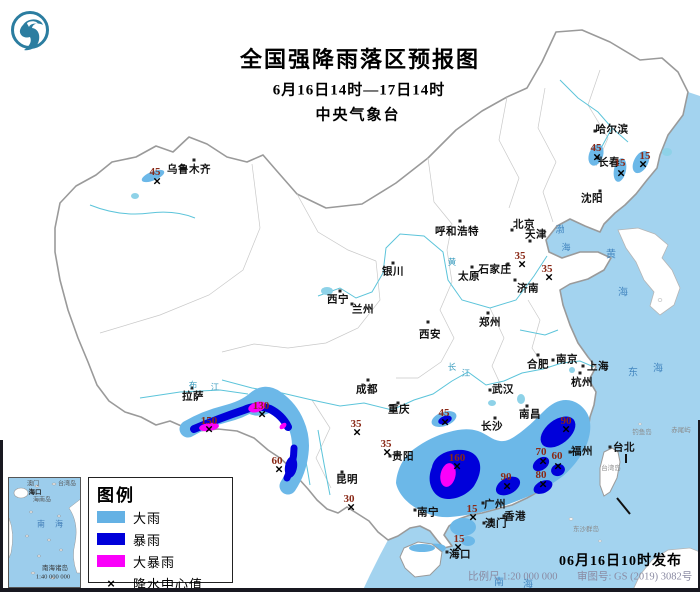 The height and width of the screenshot is (592, 700). Describe the element at coordinates (168, 584) in the screenshot. I see `legend-item-label: 降水中心值` at that location.